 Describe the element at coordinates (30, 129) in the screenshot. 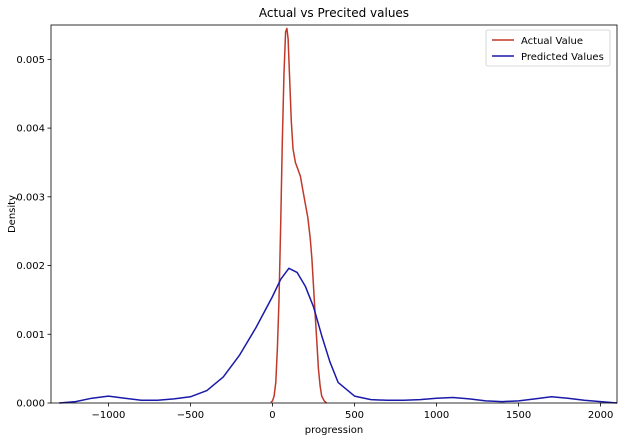

I see `y-tick-label: 0.004` at that location.